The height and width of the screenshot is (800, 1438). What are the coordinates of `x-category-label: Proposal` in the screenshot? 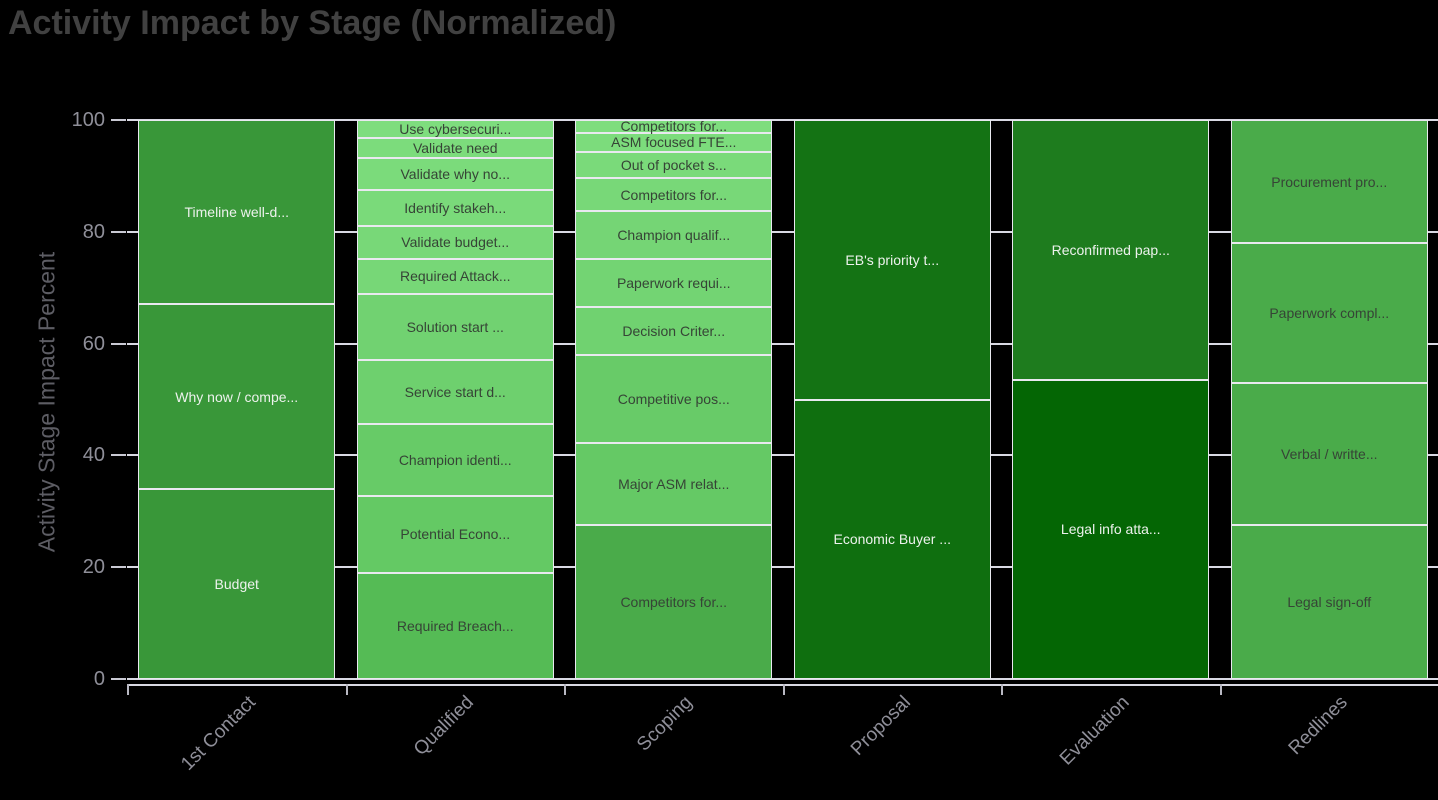 It's located at (881, 726).